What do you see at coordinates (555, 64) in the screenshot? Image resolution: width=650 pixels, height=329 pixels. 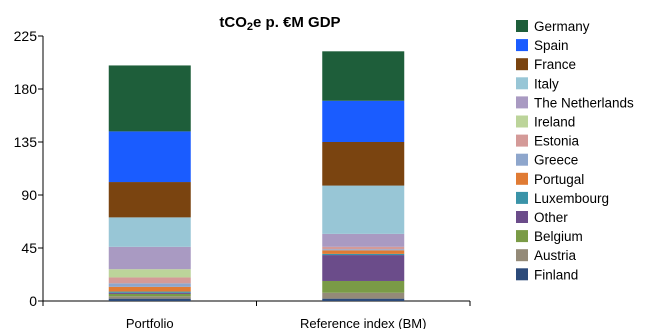 I see `legend-label: France` at bounding box center [555, 64].